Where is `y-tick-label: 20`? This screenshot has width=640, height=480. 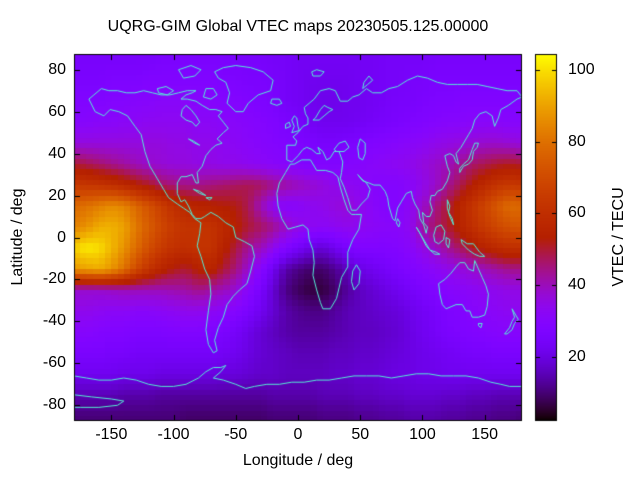
y-tick-label: 20 is located at coordinates (57, 195).